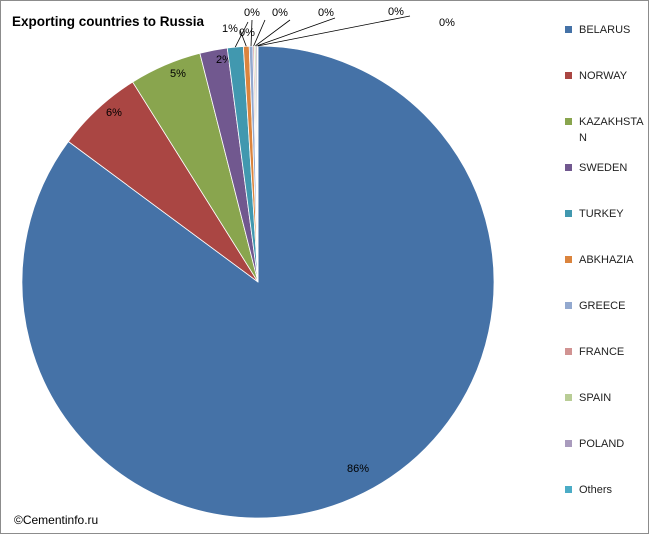  Describe the element at coordinates (252, 13) in the screenshot. I see `data-label-greece: 0%` at that location.